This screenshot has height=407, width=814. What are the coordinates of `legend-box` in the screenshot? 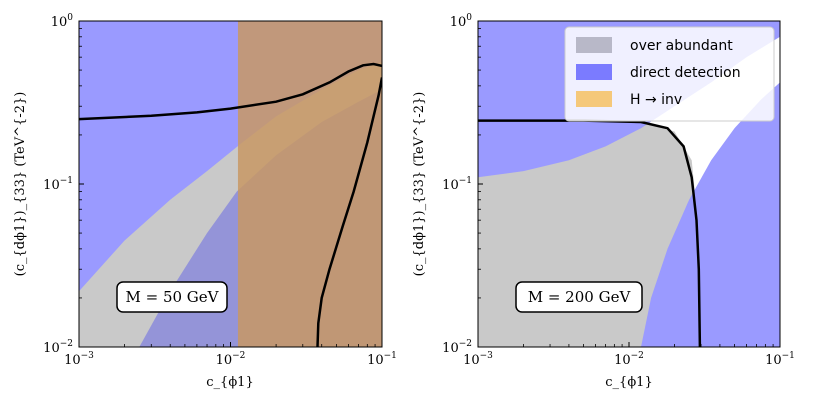 It's located at (669, 74).